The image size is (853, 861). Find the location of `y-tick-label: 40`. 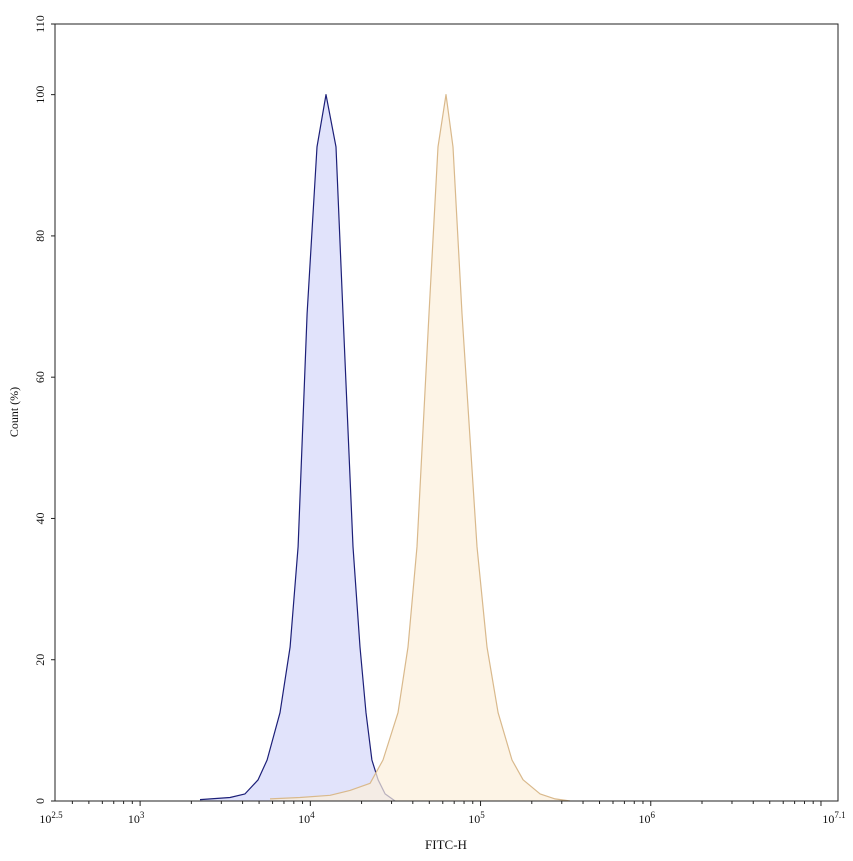

y-tick-label: 40 is located at coordinates (40, 518).